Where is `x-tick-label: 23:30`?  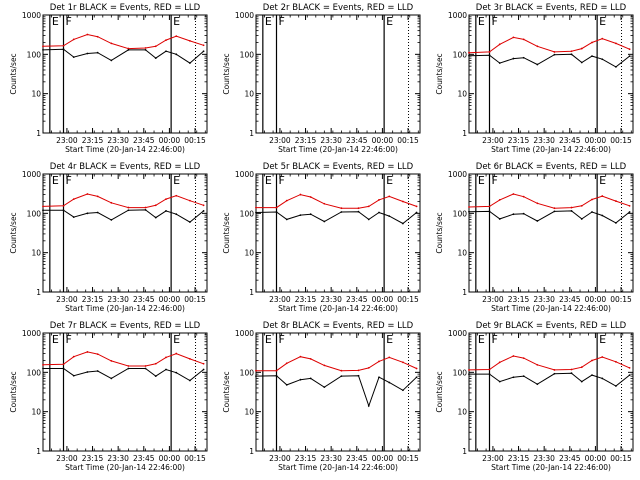 x-tick-label: 23:30 is located at coordinates (118, 458).